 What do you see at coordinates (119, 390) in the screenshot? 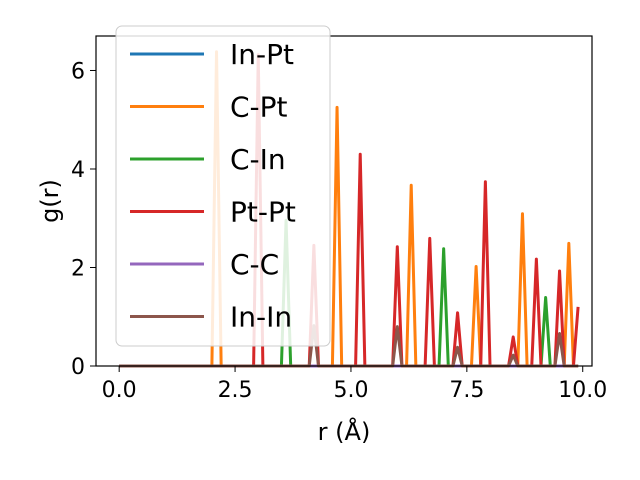
I see `x-tick-label: 0.0` at bounding box center [119, 390].